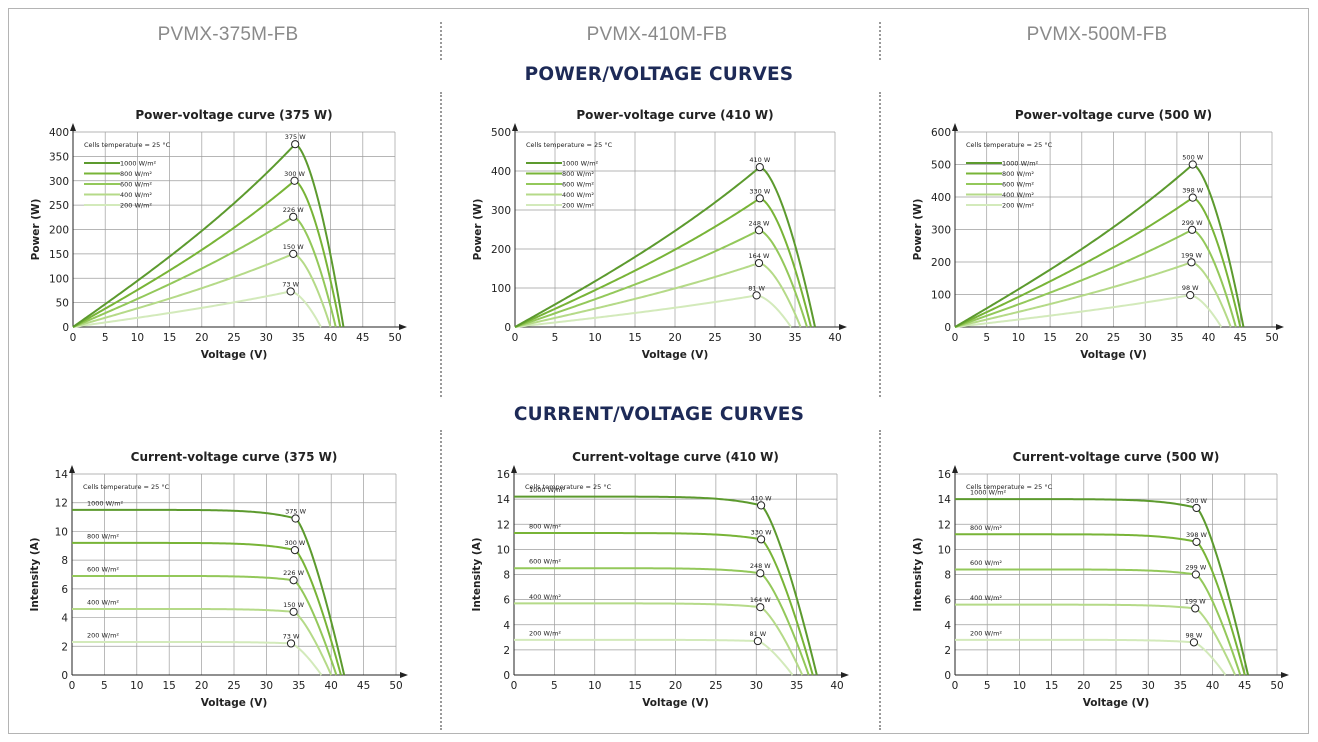 The height and width of the screenshot is (742, 1318). Describe the element at coordinates (757, 634) in the screenshot. I see `mpp-label: 81 W` at that location.